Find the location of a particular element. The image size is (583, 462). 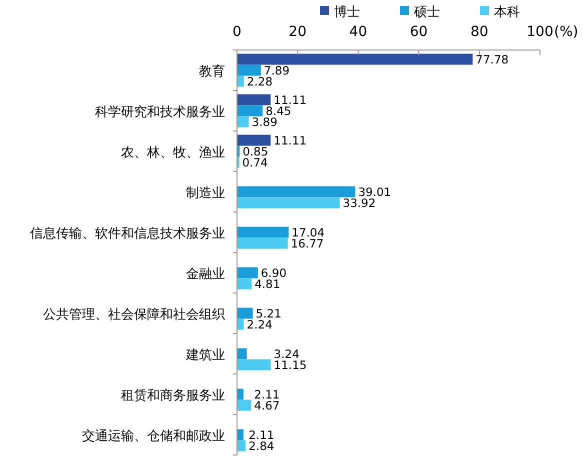

y-tick-label: 租赁和商务服务业 is located at coordinates (173, 396).